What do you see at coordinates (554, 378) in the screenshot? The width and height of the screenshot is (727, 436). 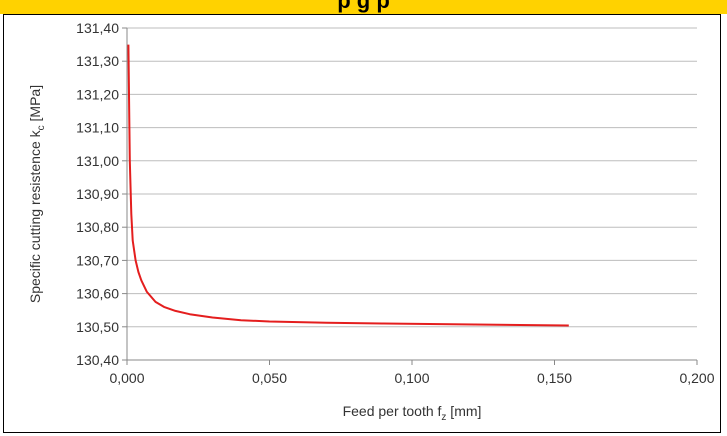 I see `x-tick-label: 0,150` at bounding box center [554, 378].